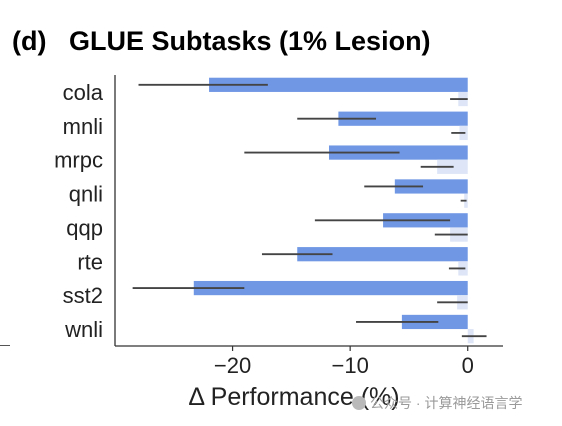  Describe the element at coordinates (446, 403) in the screenshot. I see `watermark-text: 公众号 · 计算神经语言学` at that location.